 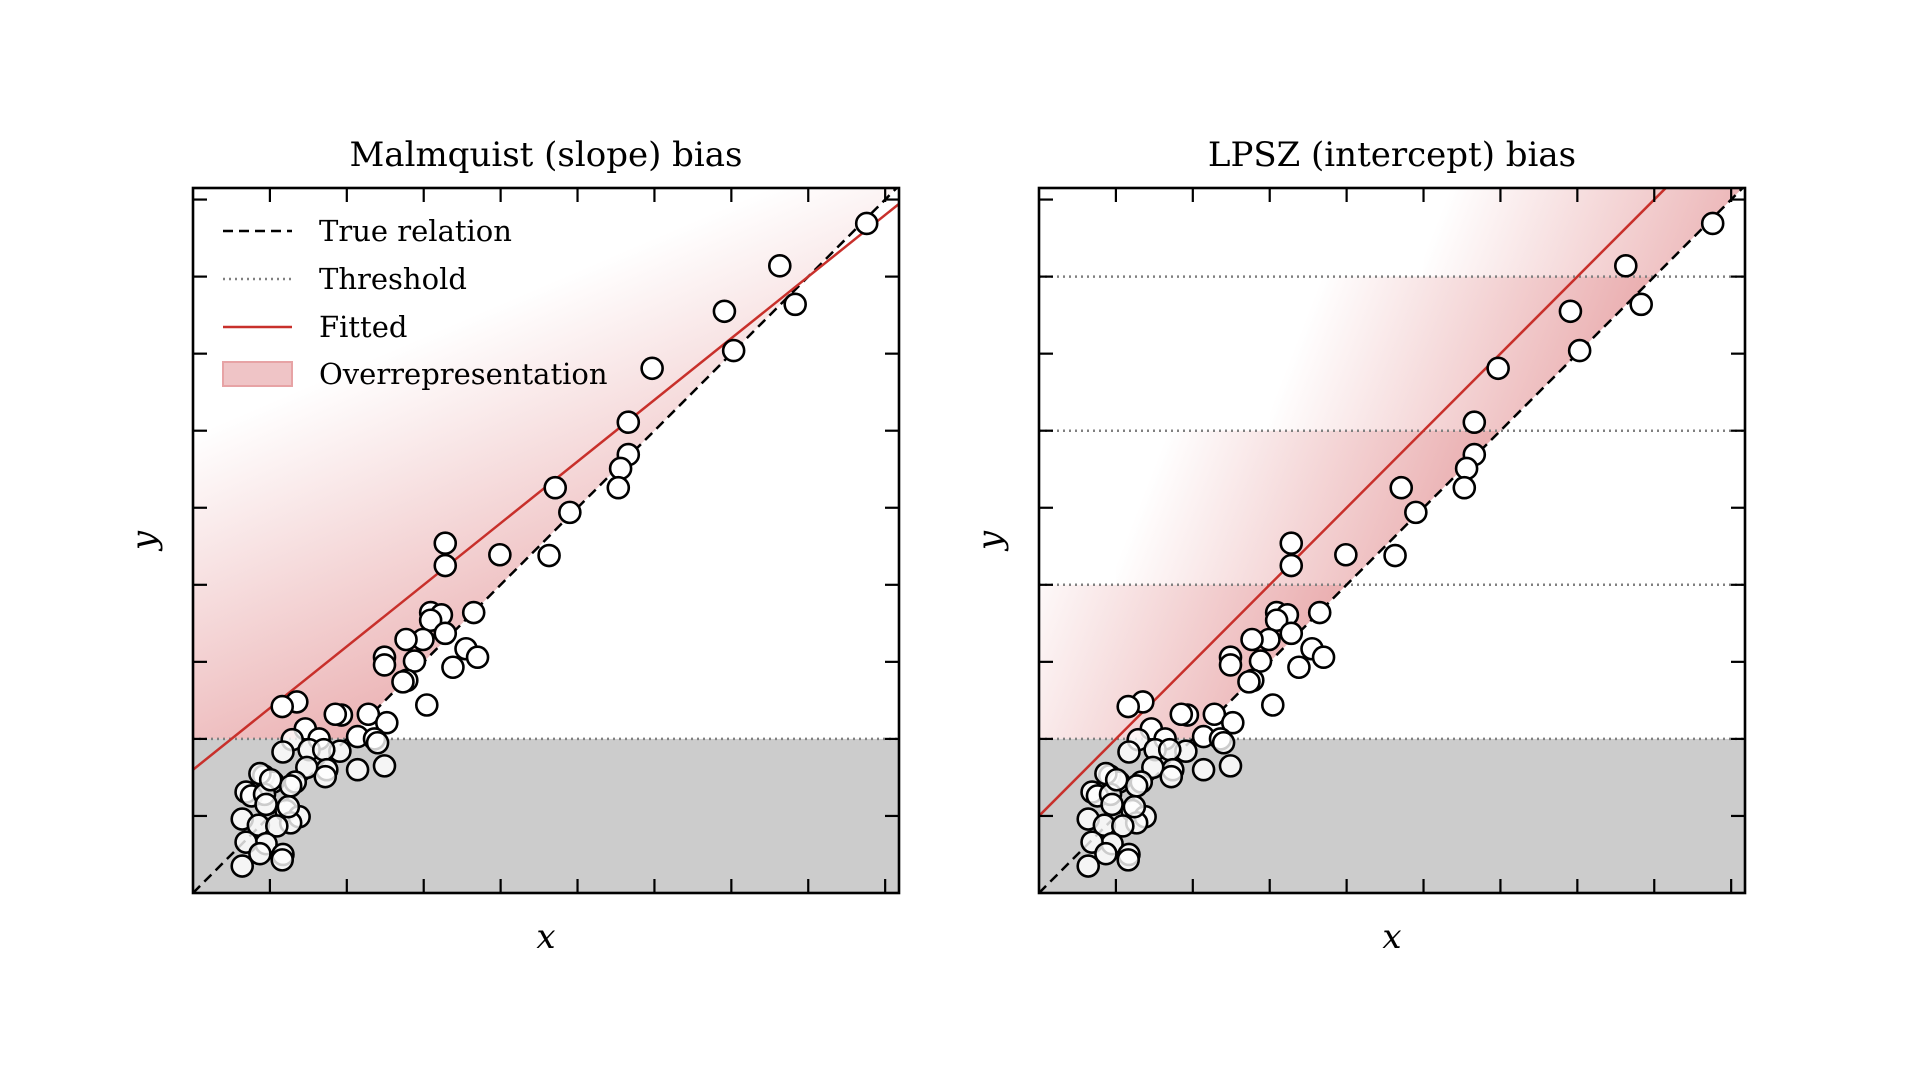 I want to click on legend-fitted: Fitted, so click(x=363, y=327).